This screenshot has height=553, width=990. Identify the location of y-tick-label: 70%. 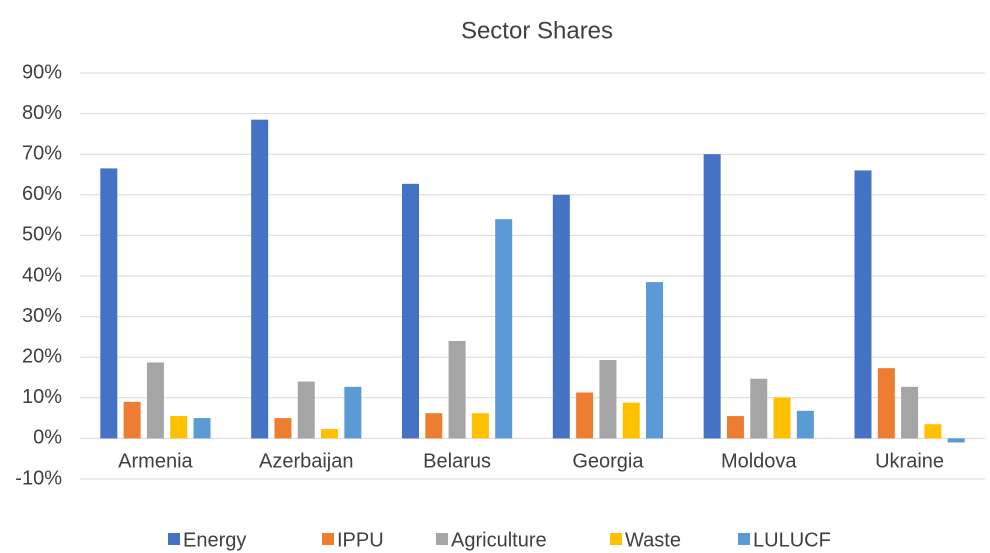
(42, 153).